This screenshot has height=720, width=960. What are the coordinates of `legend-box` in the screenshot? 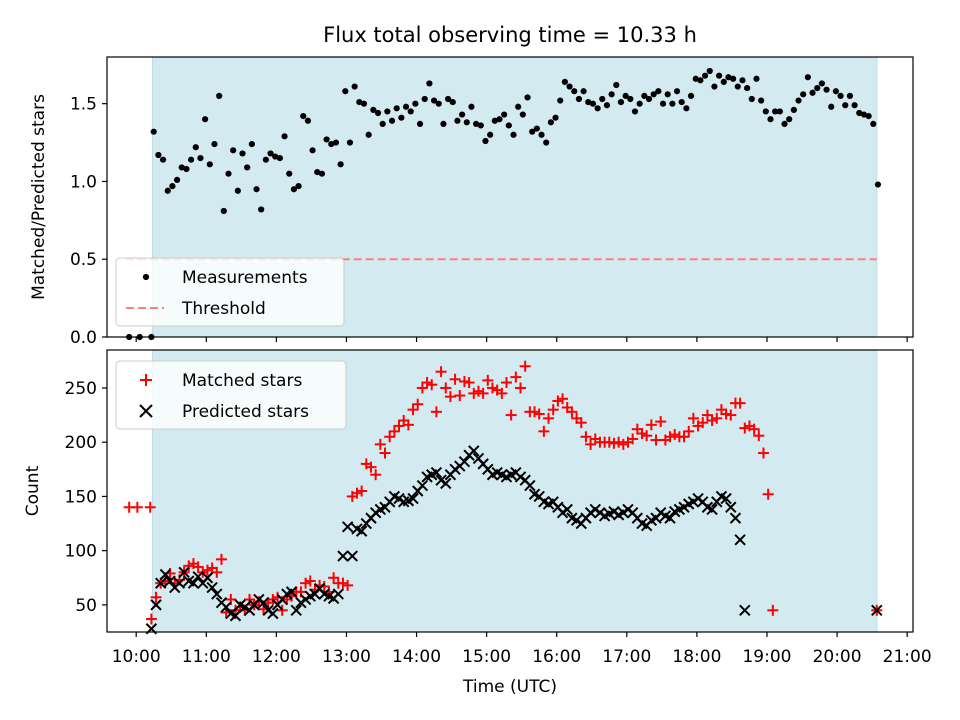 It's located at (230, 292).